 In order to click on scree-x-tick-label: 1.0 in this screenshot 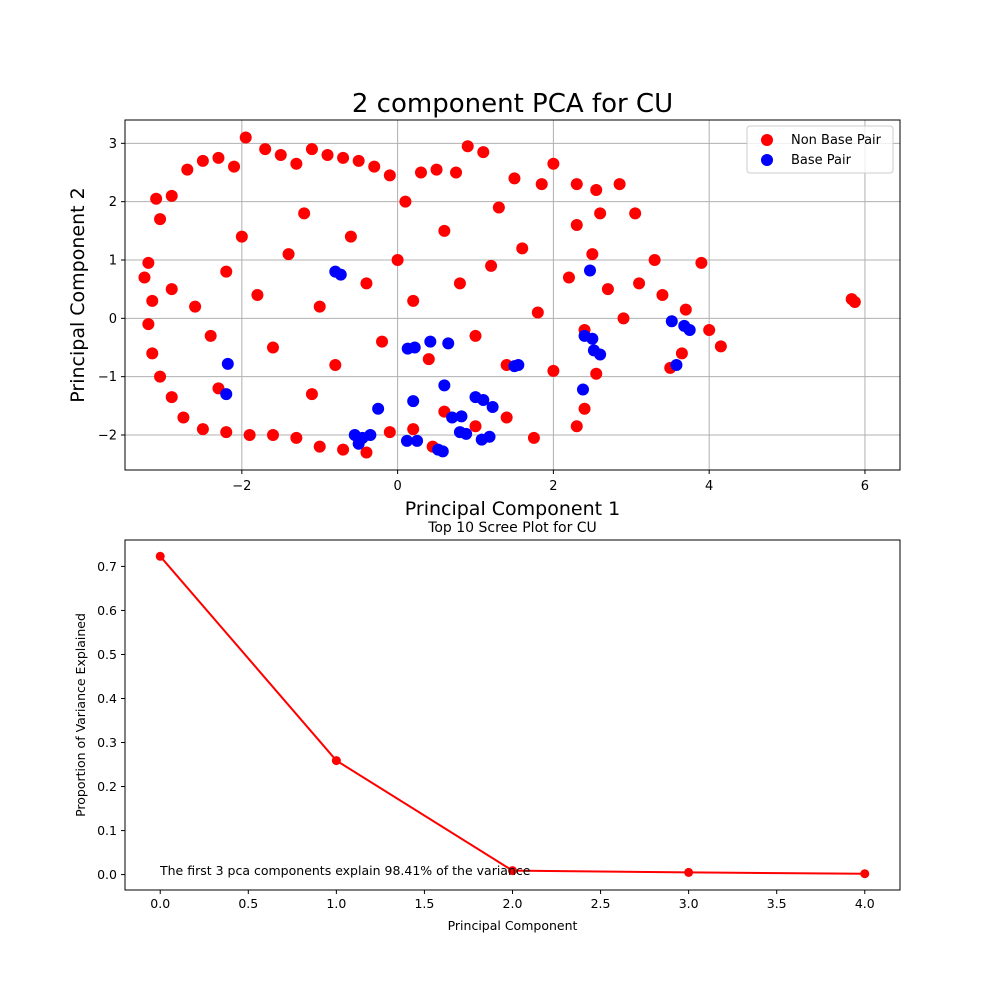, I will do `click(336, 903)`.